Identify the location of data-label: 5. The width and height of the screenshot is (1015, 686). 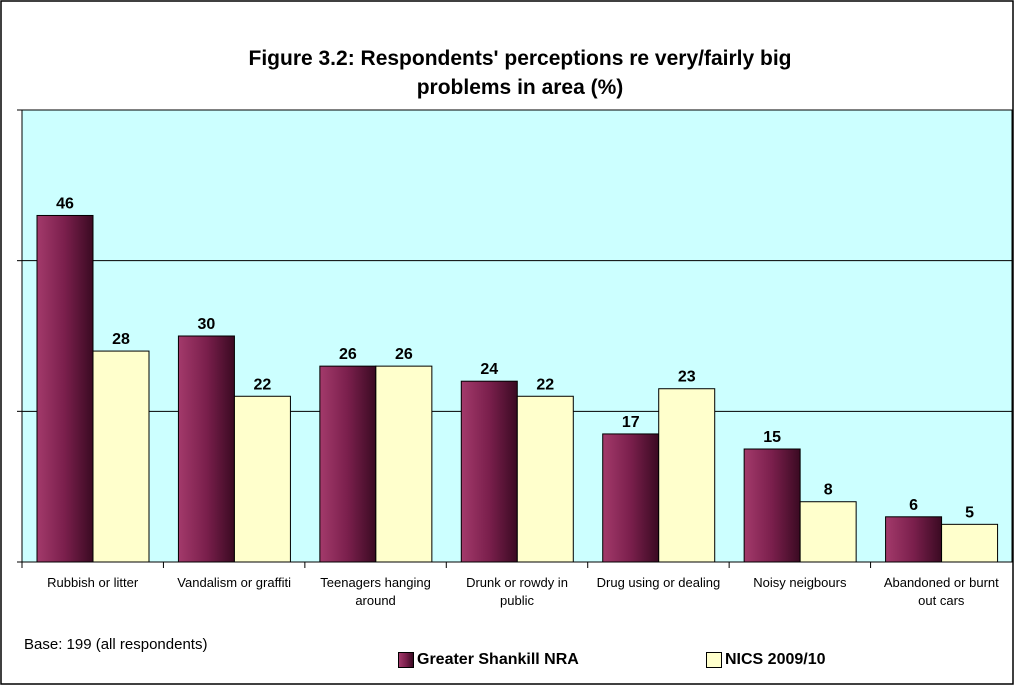
(969, 512).